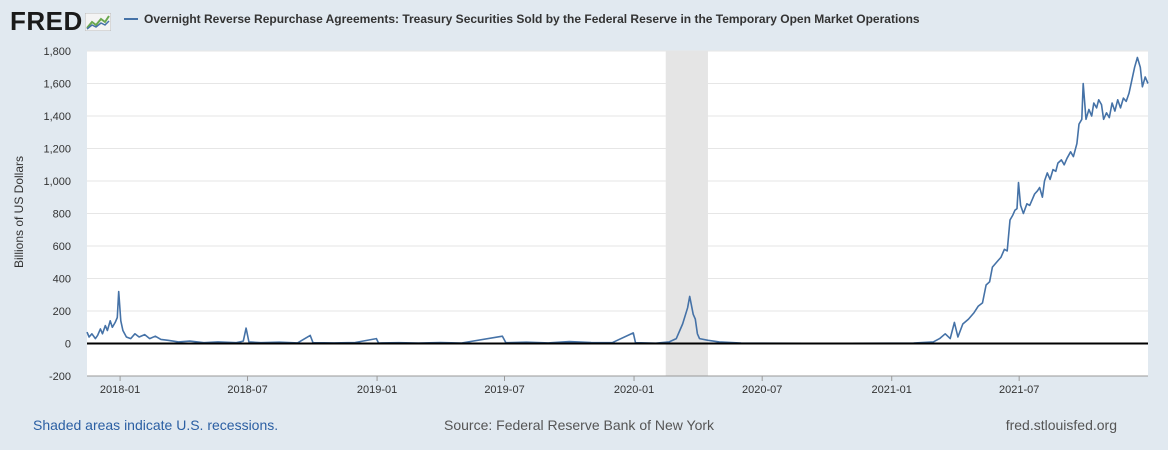 Image resolution: width=1168 pixels, height=450 pixels. What do you see at coordinates (247, 390) in the screenshot?
I see `x-tick-label: 2018-07` at bounding box center [247, 390].